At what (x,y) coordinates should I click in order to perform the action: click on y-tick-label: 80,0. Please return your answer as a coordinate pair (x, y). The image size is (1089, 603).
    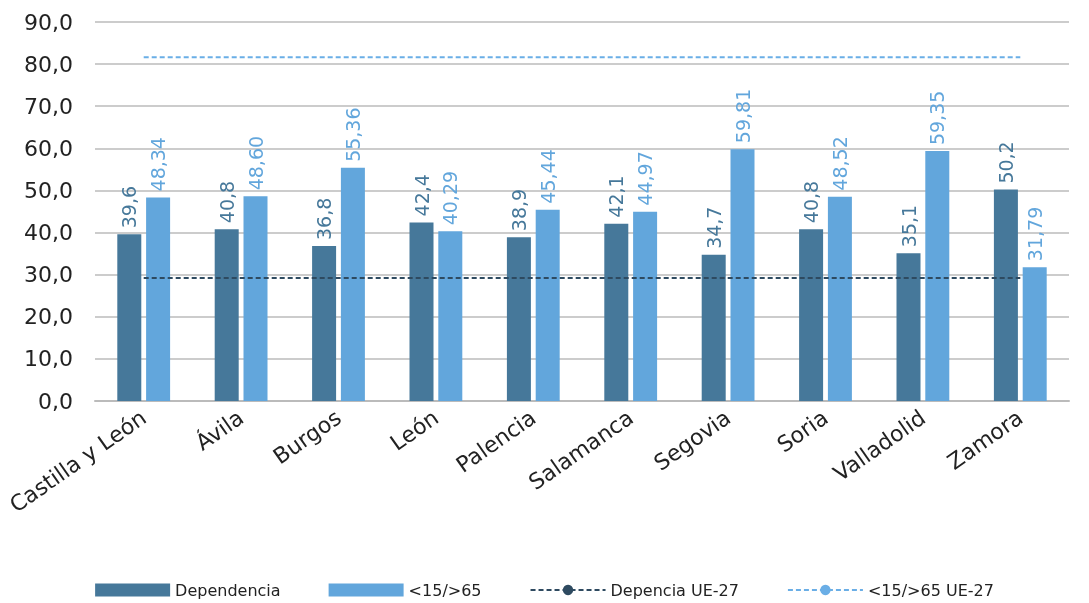
    Looking at the image, I should click on (48, 64).